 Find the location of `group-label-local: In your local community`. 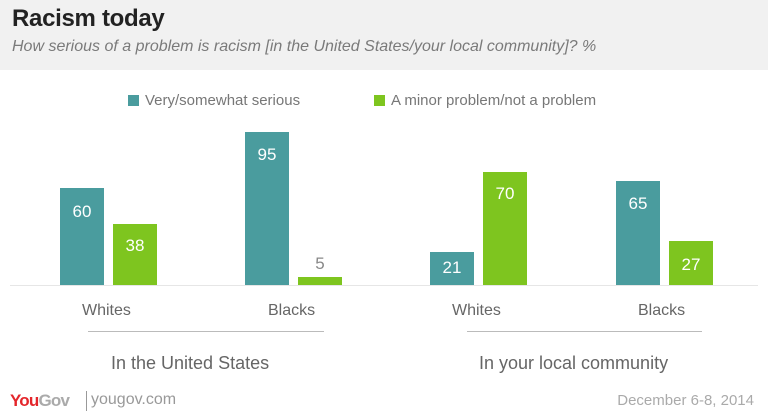

group-label-local: In your local community is located at coordinates (574, 363).